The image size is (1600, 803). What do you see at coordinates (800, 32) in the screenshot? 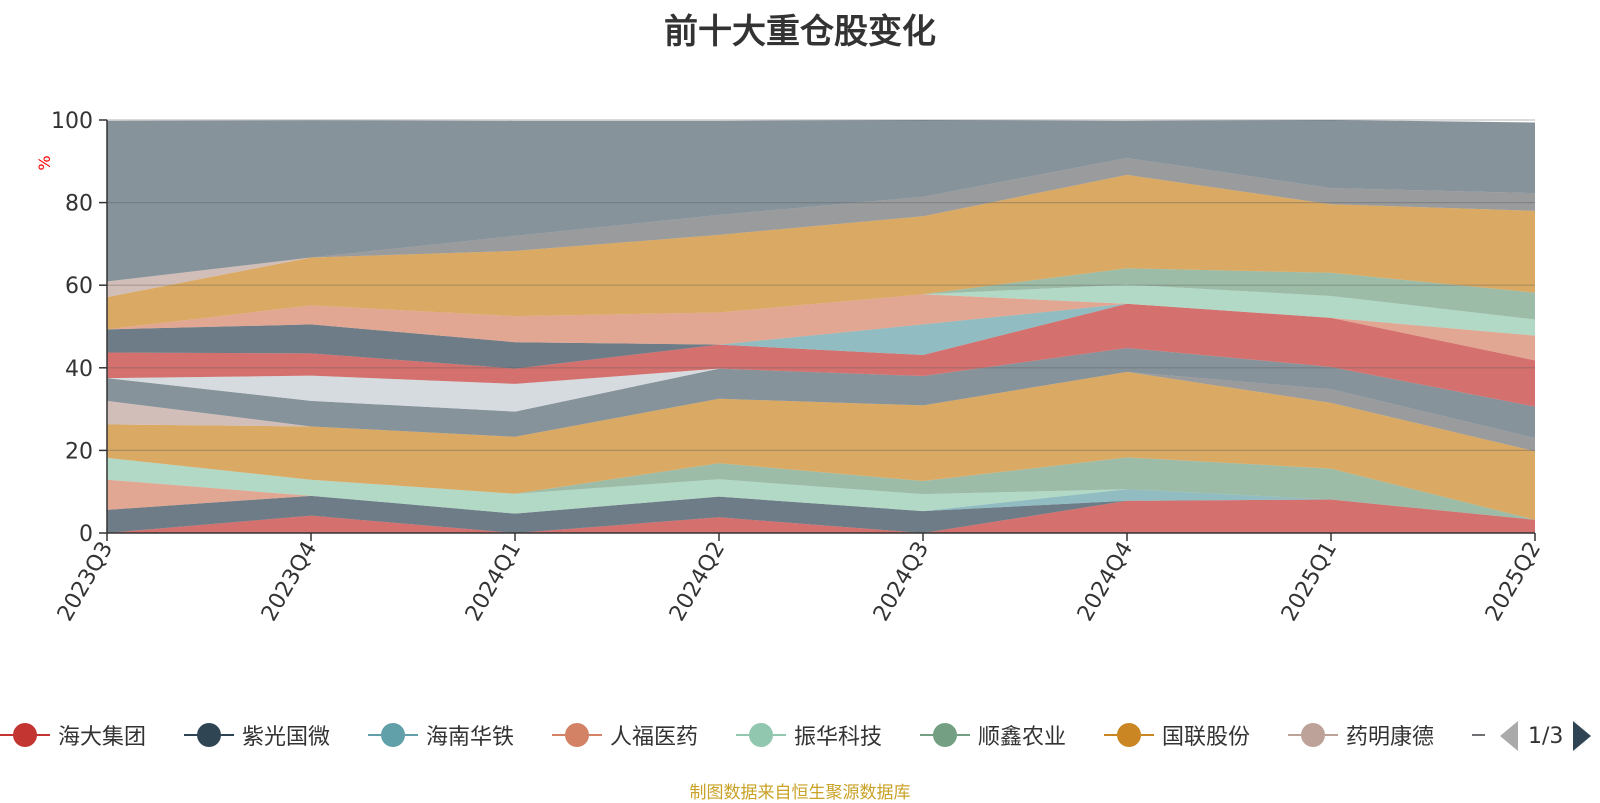
I see `chart-title: 前十大重仓股变化` at bounding box center [800, 32].